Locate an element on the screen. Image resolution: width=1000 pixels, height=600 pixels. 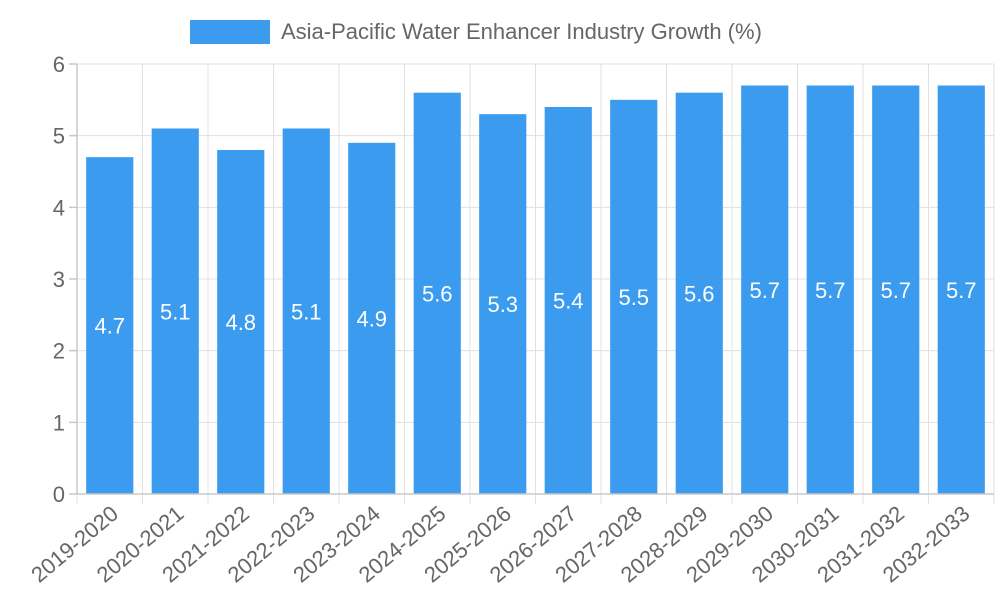
y-tick-label: 5 is located at coordinates (59, 136).